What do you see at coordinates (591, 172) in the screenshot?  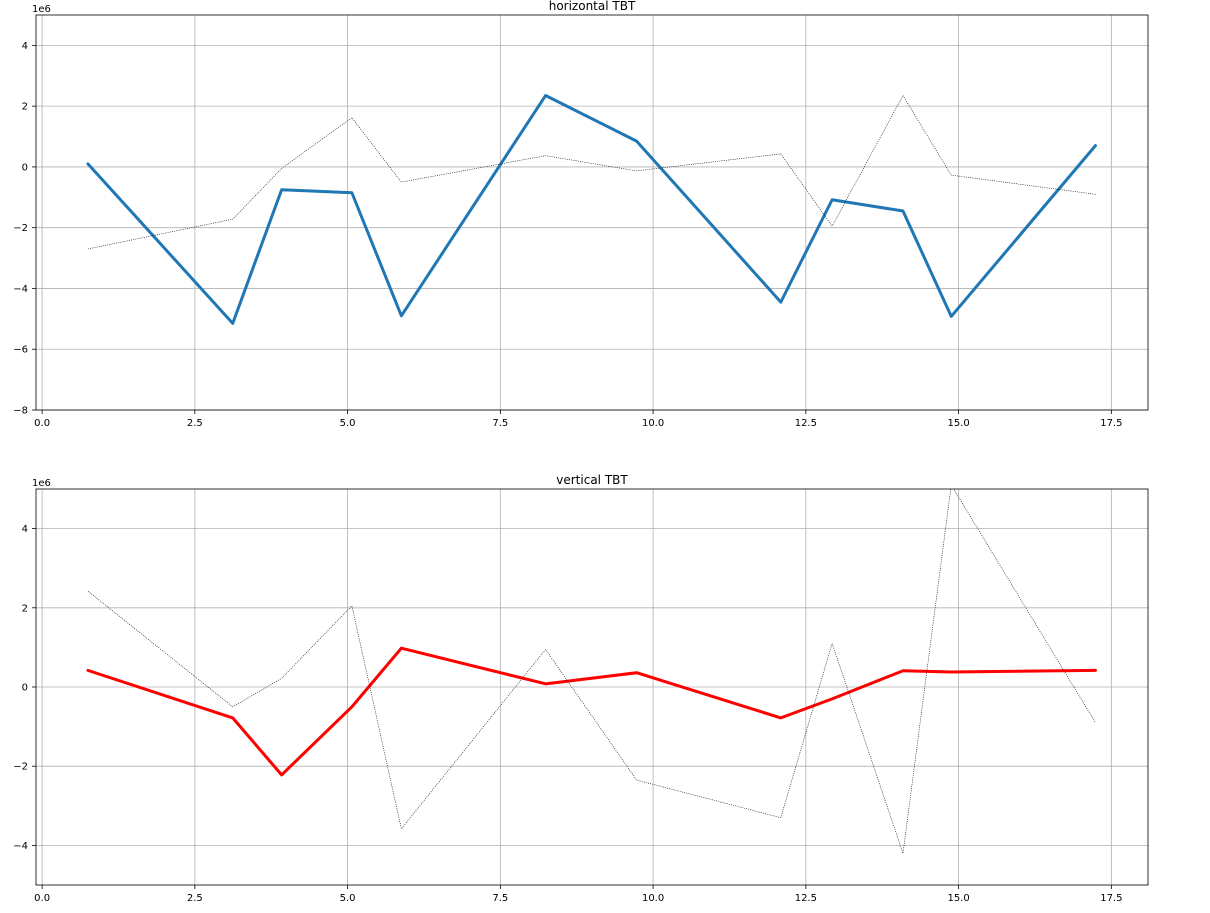 I see `series-line-dotted` at bounding box center [591, 172].